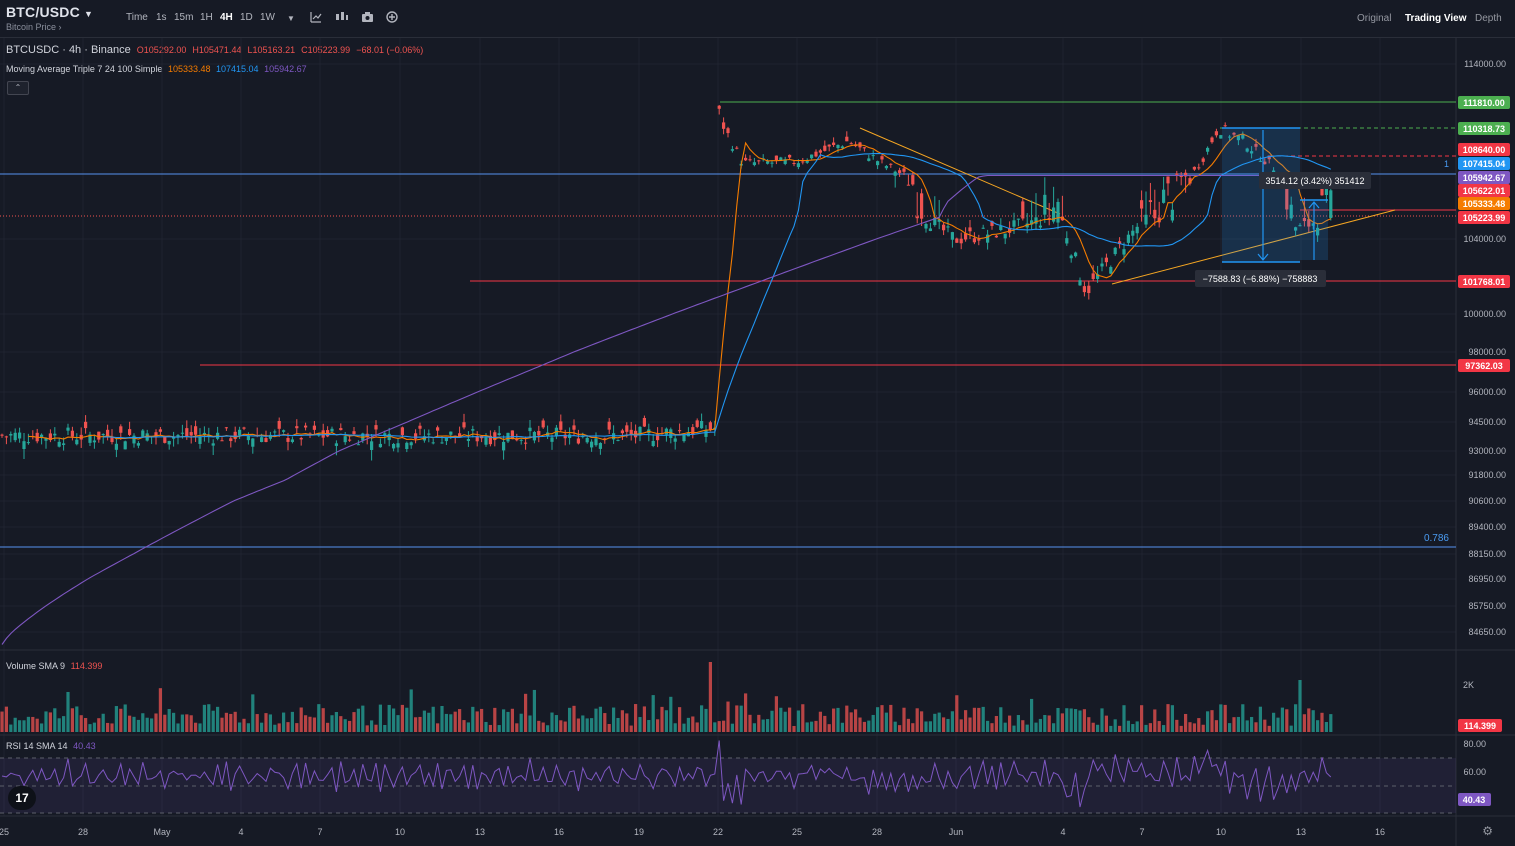 This screenshot has height=846, width=1515. What do you see at coordinates (1487, 831) in the screenshot?
I see `settings-icon: ⚙` at bounding box center [1487, 831].